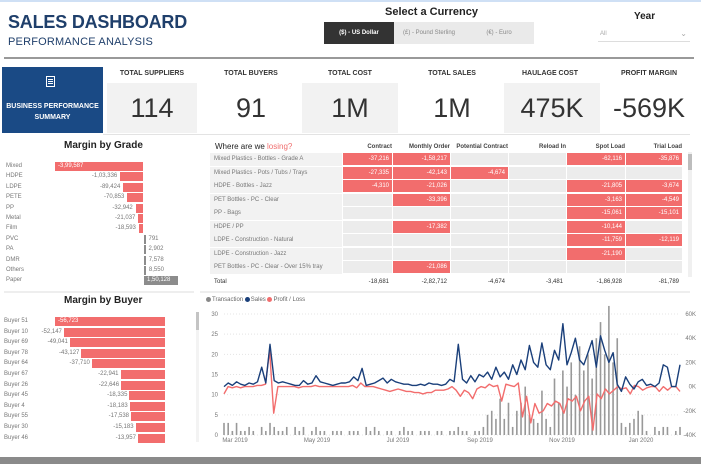  I want to click on grade-row: Metal -21,037, so click(100, 219).